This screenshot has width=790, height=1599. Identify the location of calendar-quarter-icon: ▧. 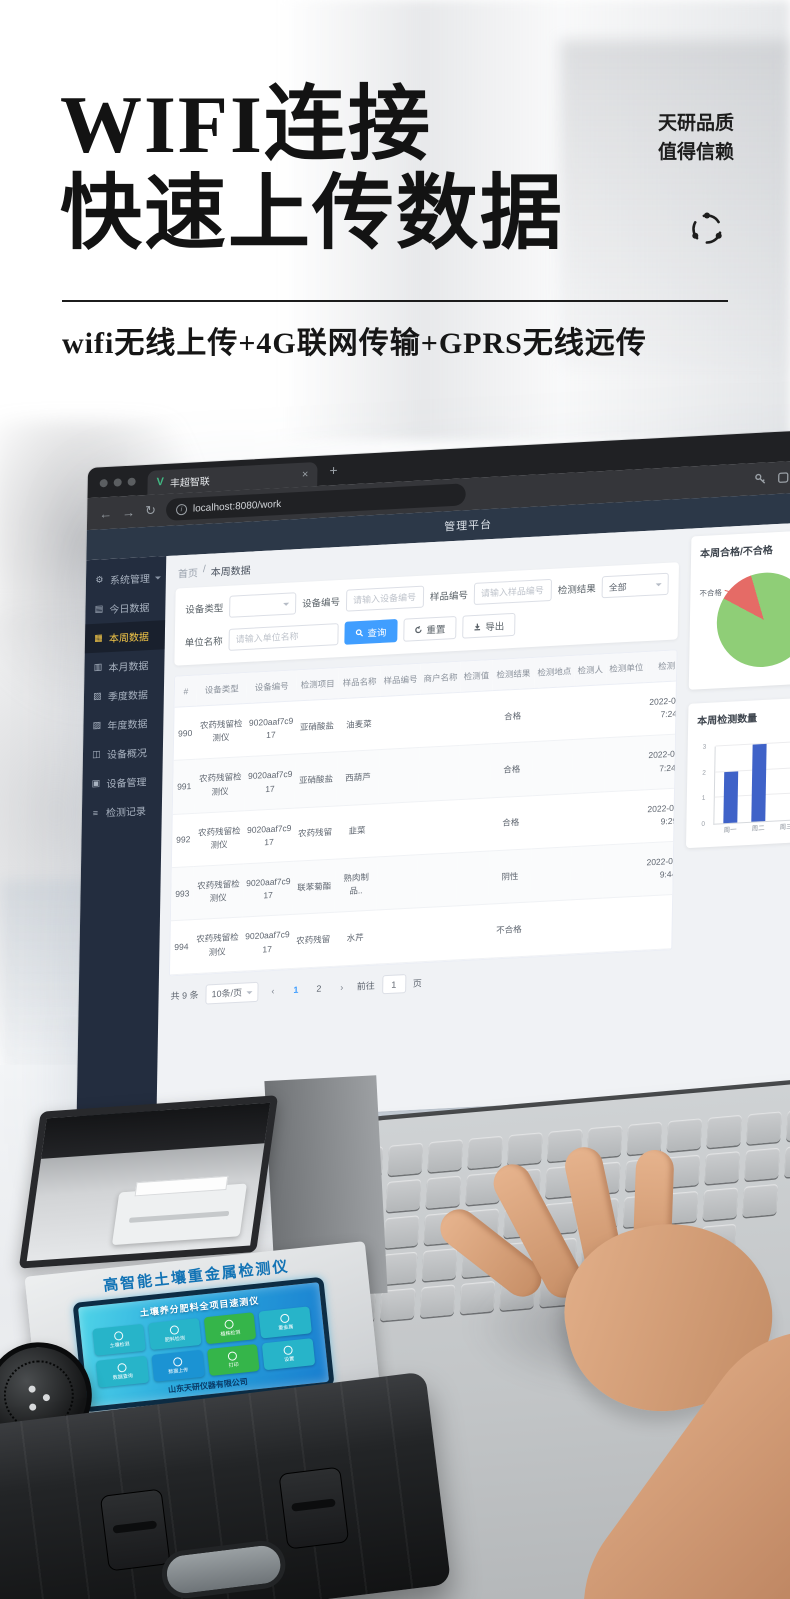
(97, 696).